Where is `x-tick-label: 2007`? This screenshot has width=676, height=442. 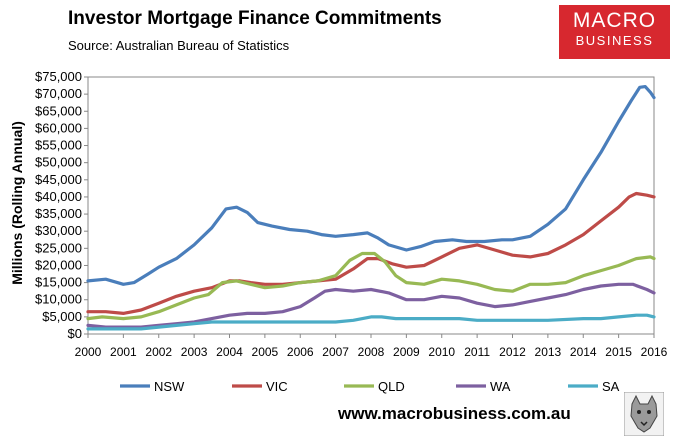
x-tick-label: 2007 is located at coordinates (335, 352).